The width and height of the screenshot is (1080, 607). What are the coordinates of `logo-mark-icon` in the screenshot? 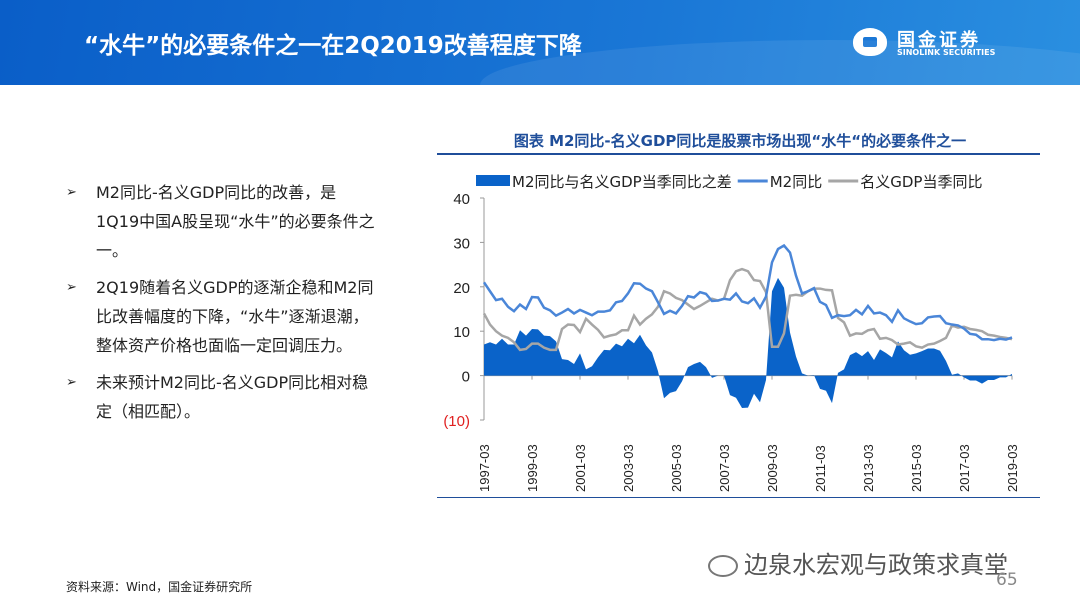 It's located at (870, 42).